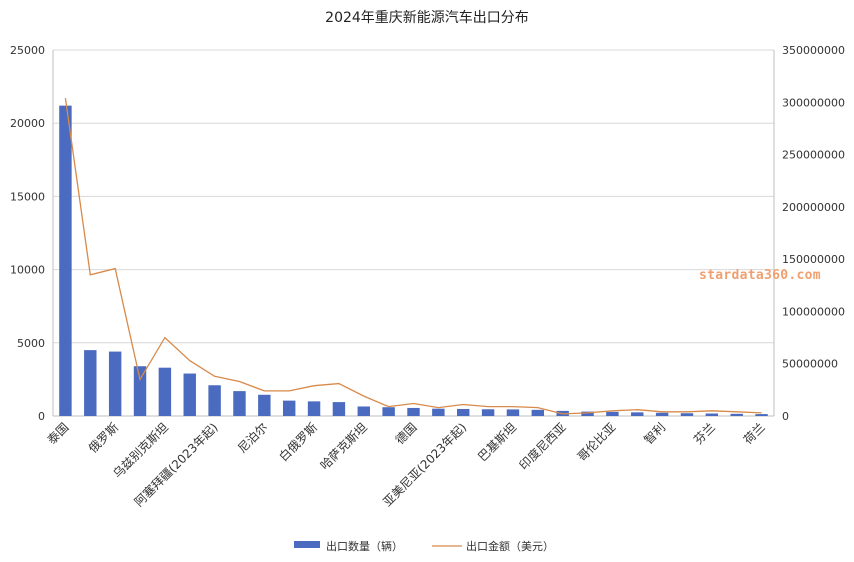  I want to click on x-tick-label: 哥伦比亚, so click(596, 442).